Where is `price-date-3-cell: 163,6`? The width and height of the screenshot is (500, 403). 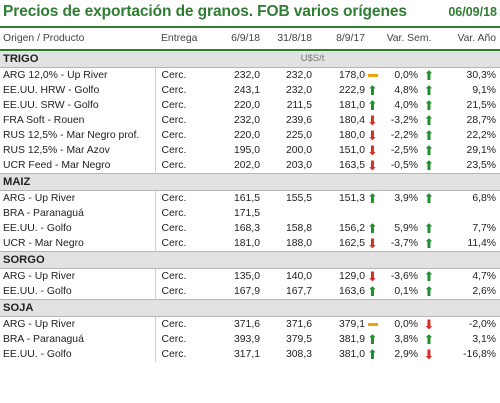
price-date-3-cell: 163,6 is located at coordinates (351, 291).